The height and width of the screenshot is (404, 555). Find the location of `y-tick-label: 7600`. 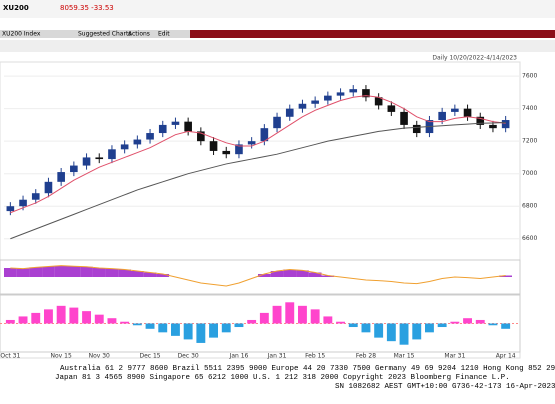

y-tick-label: 7600 is located at coordinates (529, 76).